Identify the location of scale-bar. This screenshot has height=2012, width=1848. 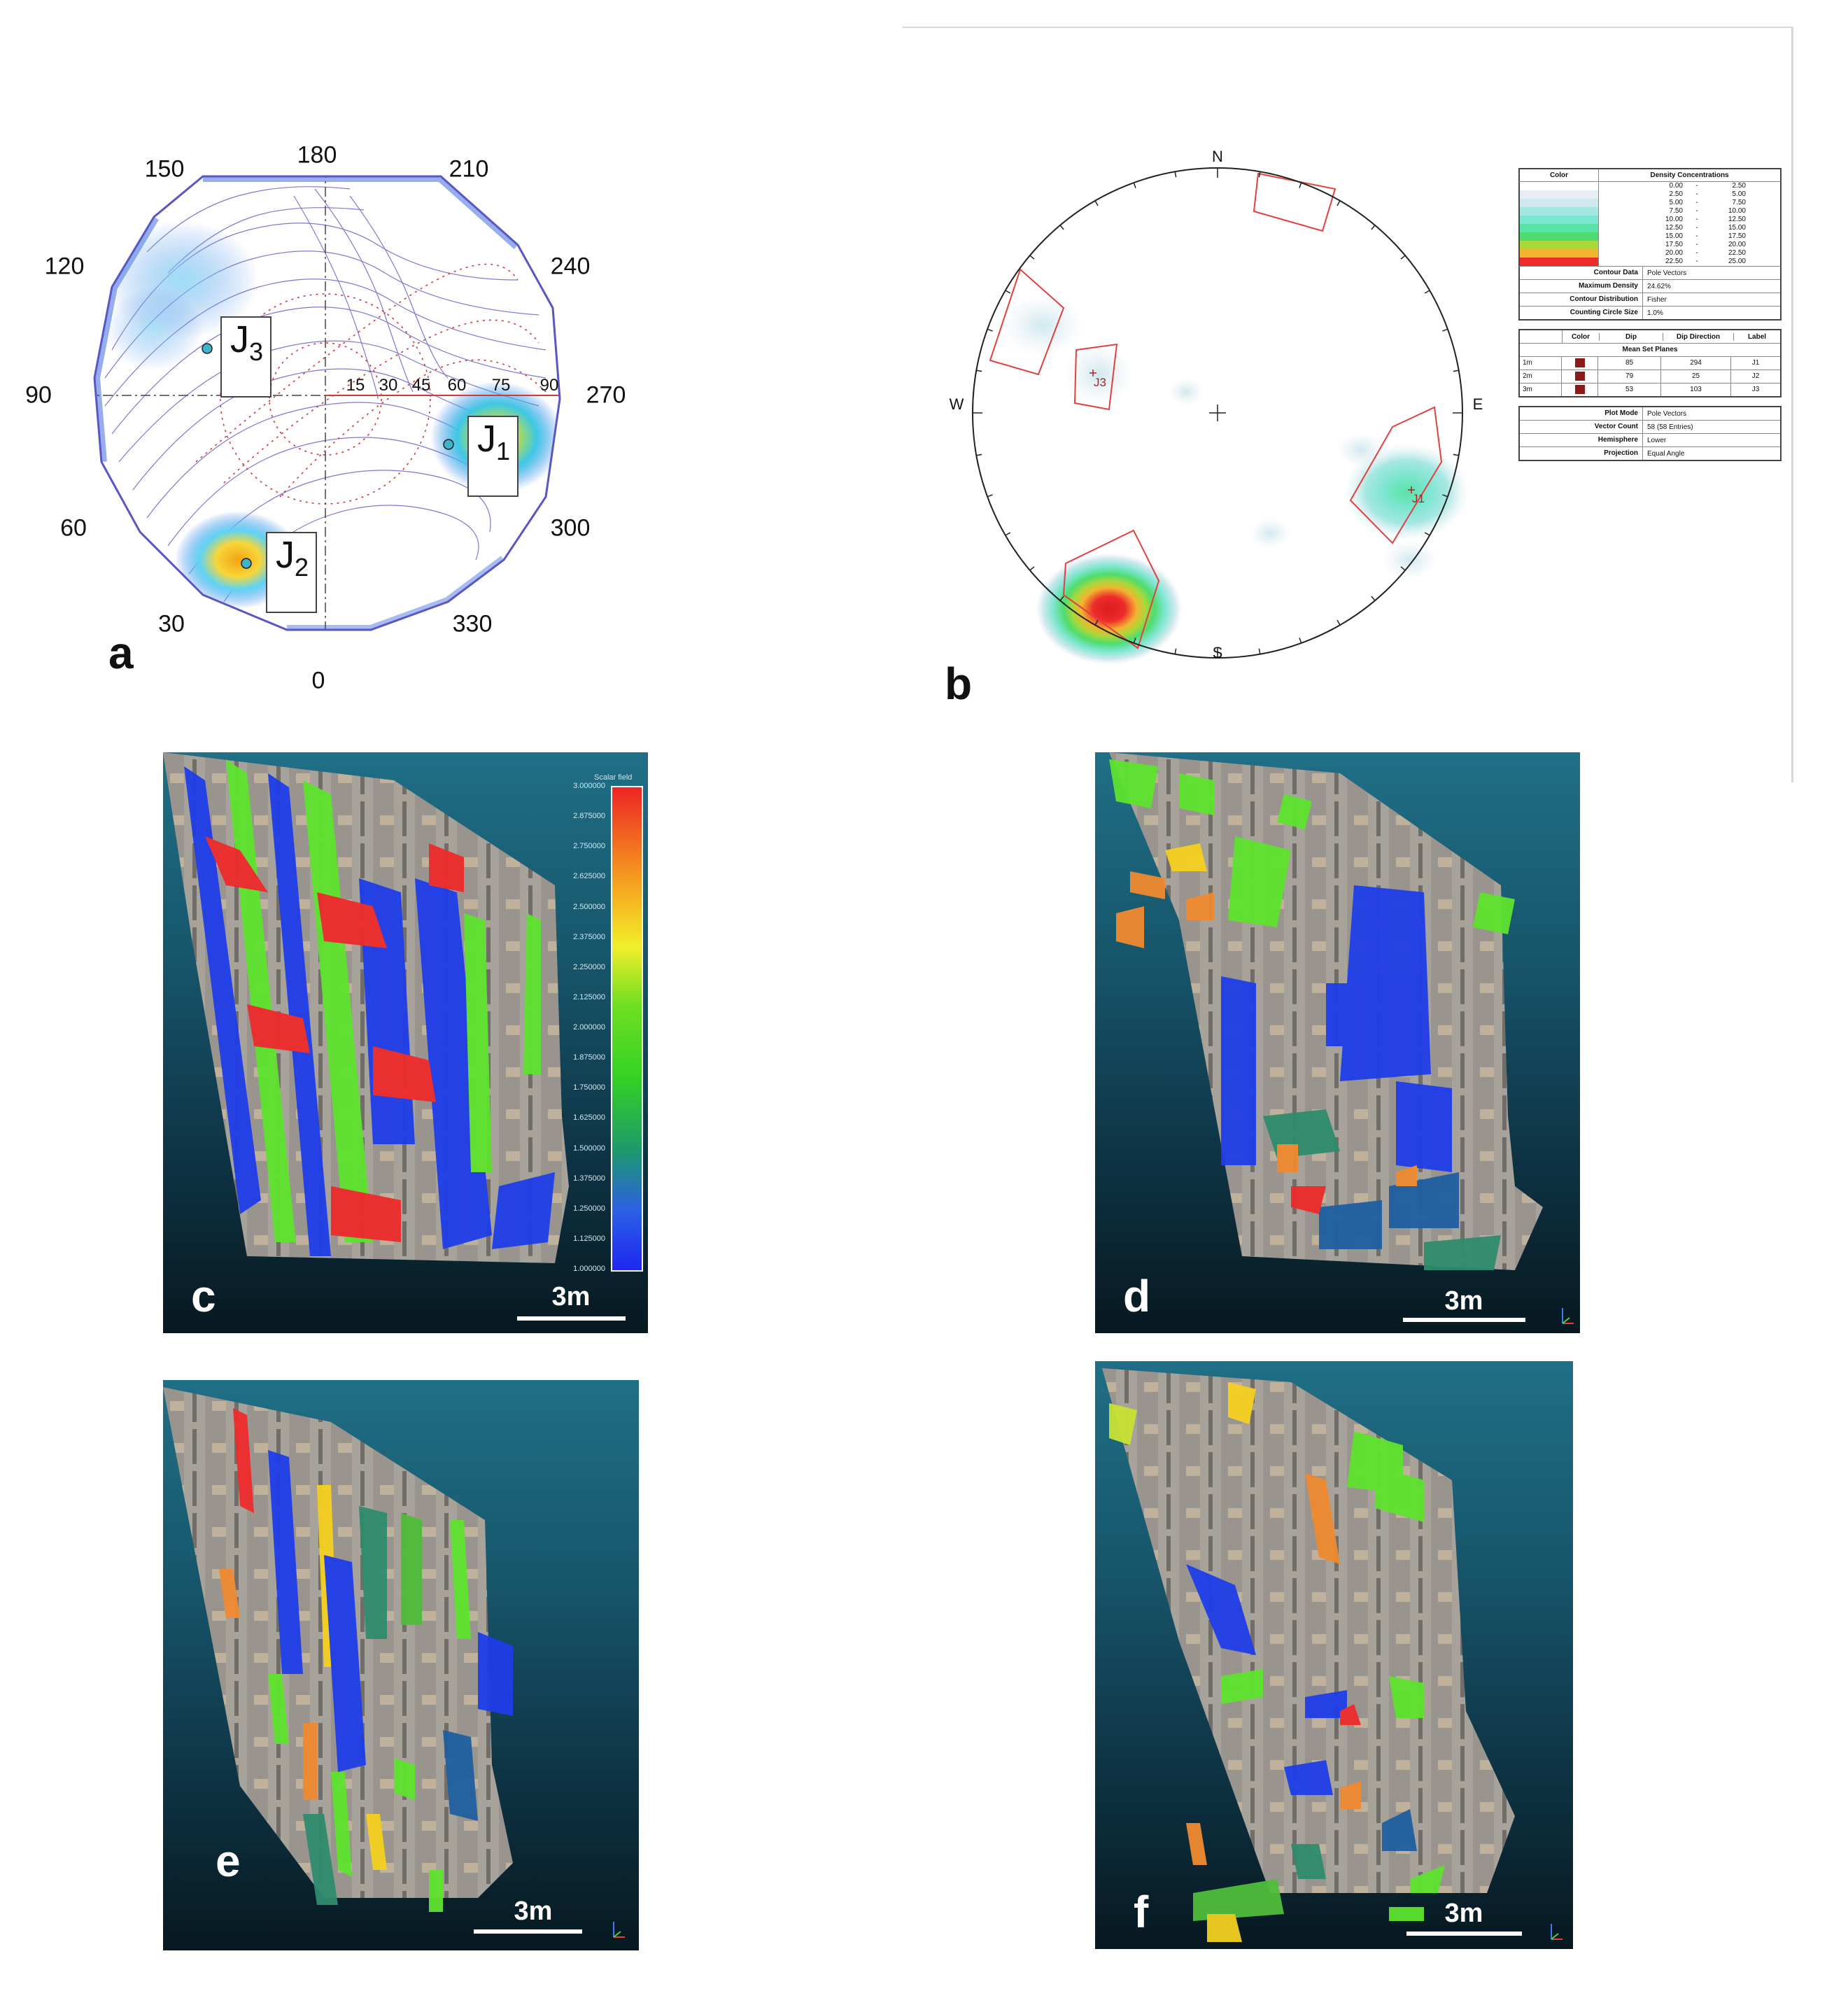
(528, 1931).